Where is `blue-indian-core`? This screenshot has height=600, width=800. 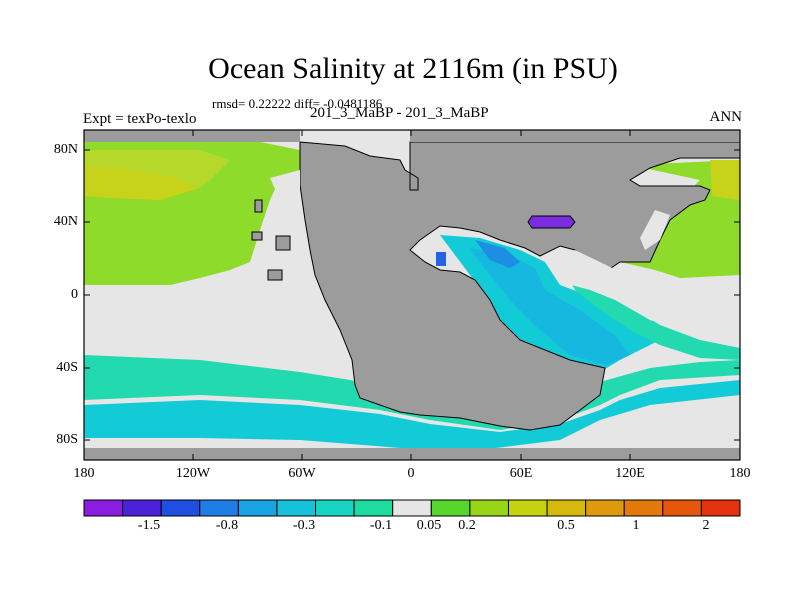
blue-indian-core is located at coordinates (497, 254).